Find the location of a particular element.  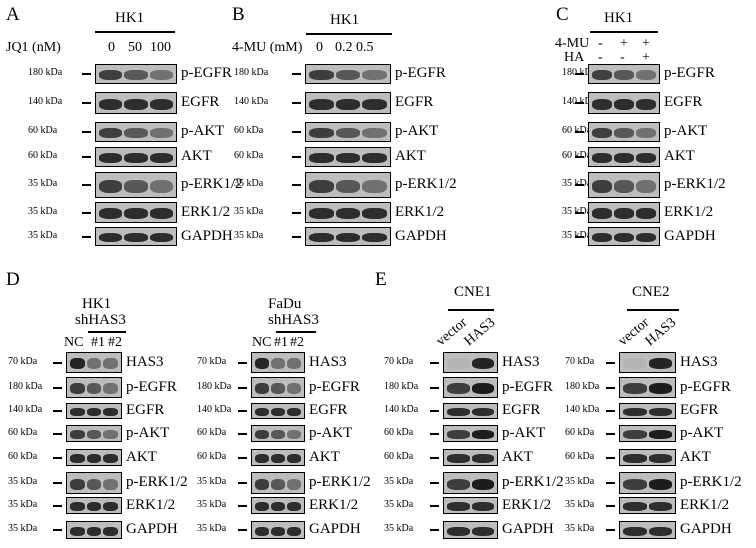

cell-line-label: FaDu is located at coordinates (285, 304).